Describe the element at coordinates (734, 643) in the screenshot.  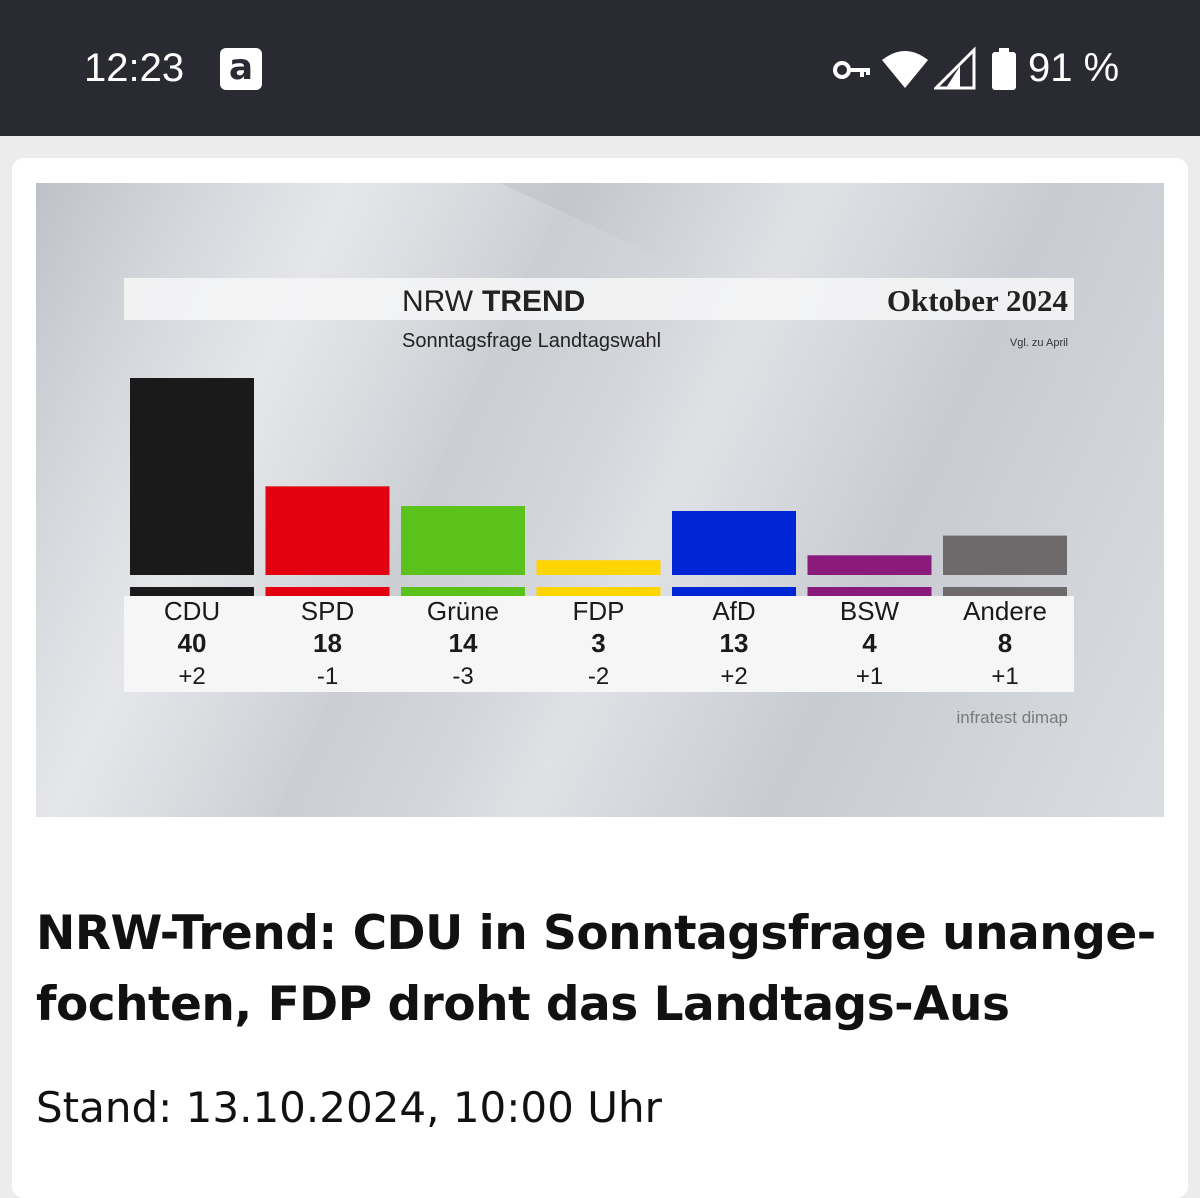
I see `value-label-4: 13` at that location.